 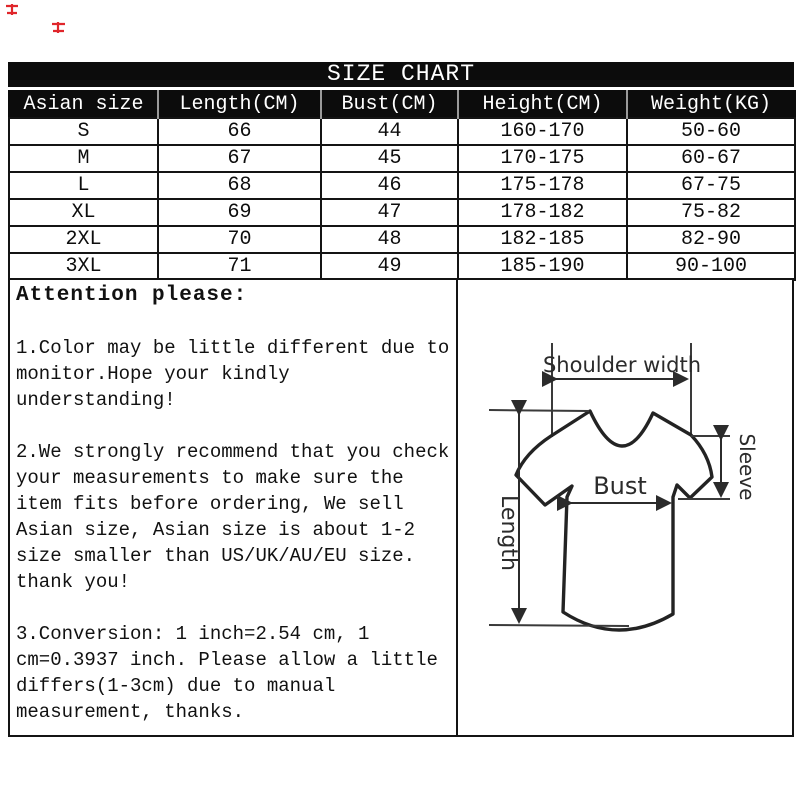 What do you see at coordinates (83, 266) in the screenshot?
I see `table-cell: 3XL` at bounding box center [83, 266].